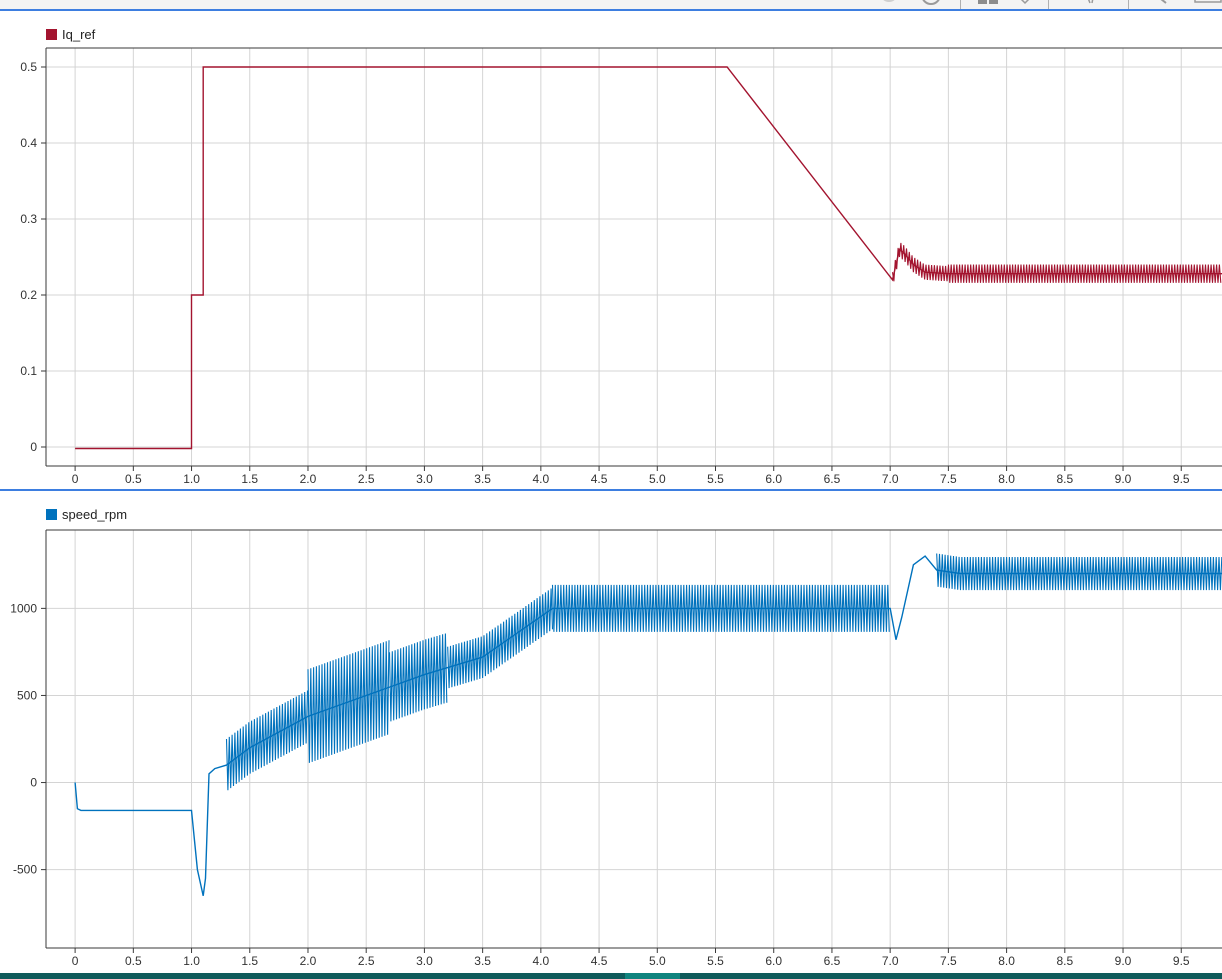  I want to click on iq-ref-x-tick-label: 4.5, so click(599, 479).